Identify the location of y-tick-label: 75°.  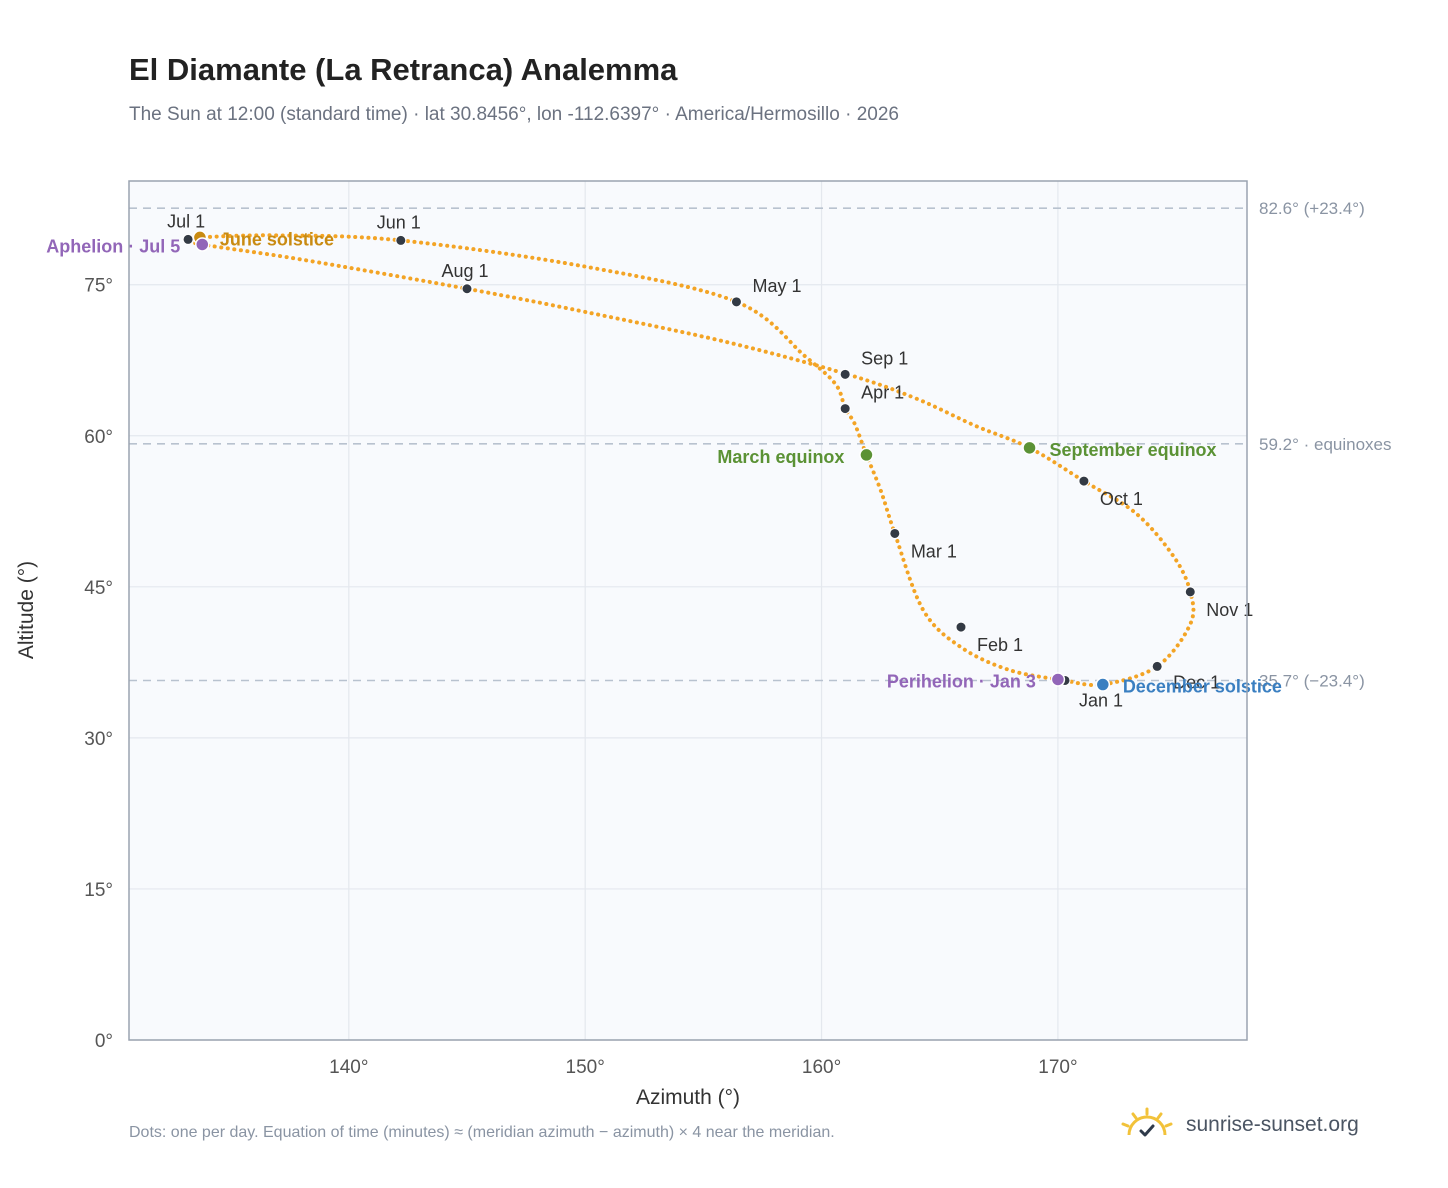
(98, 286).